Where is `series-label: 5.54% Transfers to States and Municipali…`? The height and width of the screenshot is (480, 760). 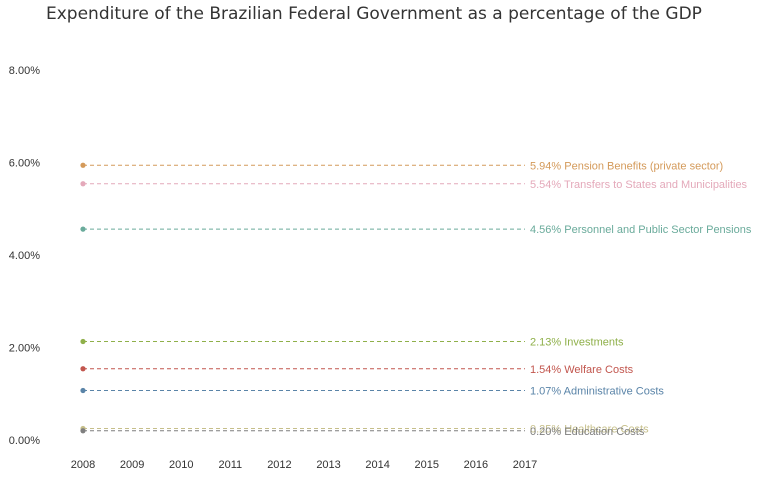
series-label: 5.54% Transfers to States and Municipali… is located at coordinates (639, 185).